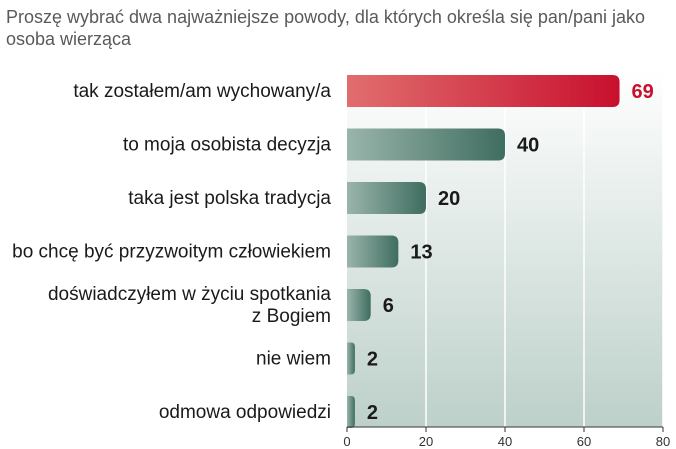 The height and width of the screenshot is (449, 676). What do you see at coordinates (505, 441) in the screenshot?
I see `x-tick-label: 40` at bounding box center [505, 441].